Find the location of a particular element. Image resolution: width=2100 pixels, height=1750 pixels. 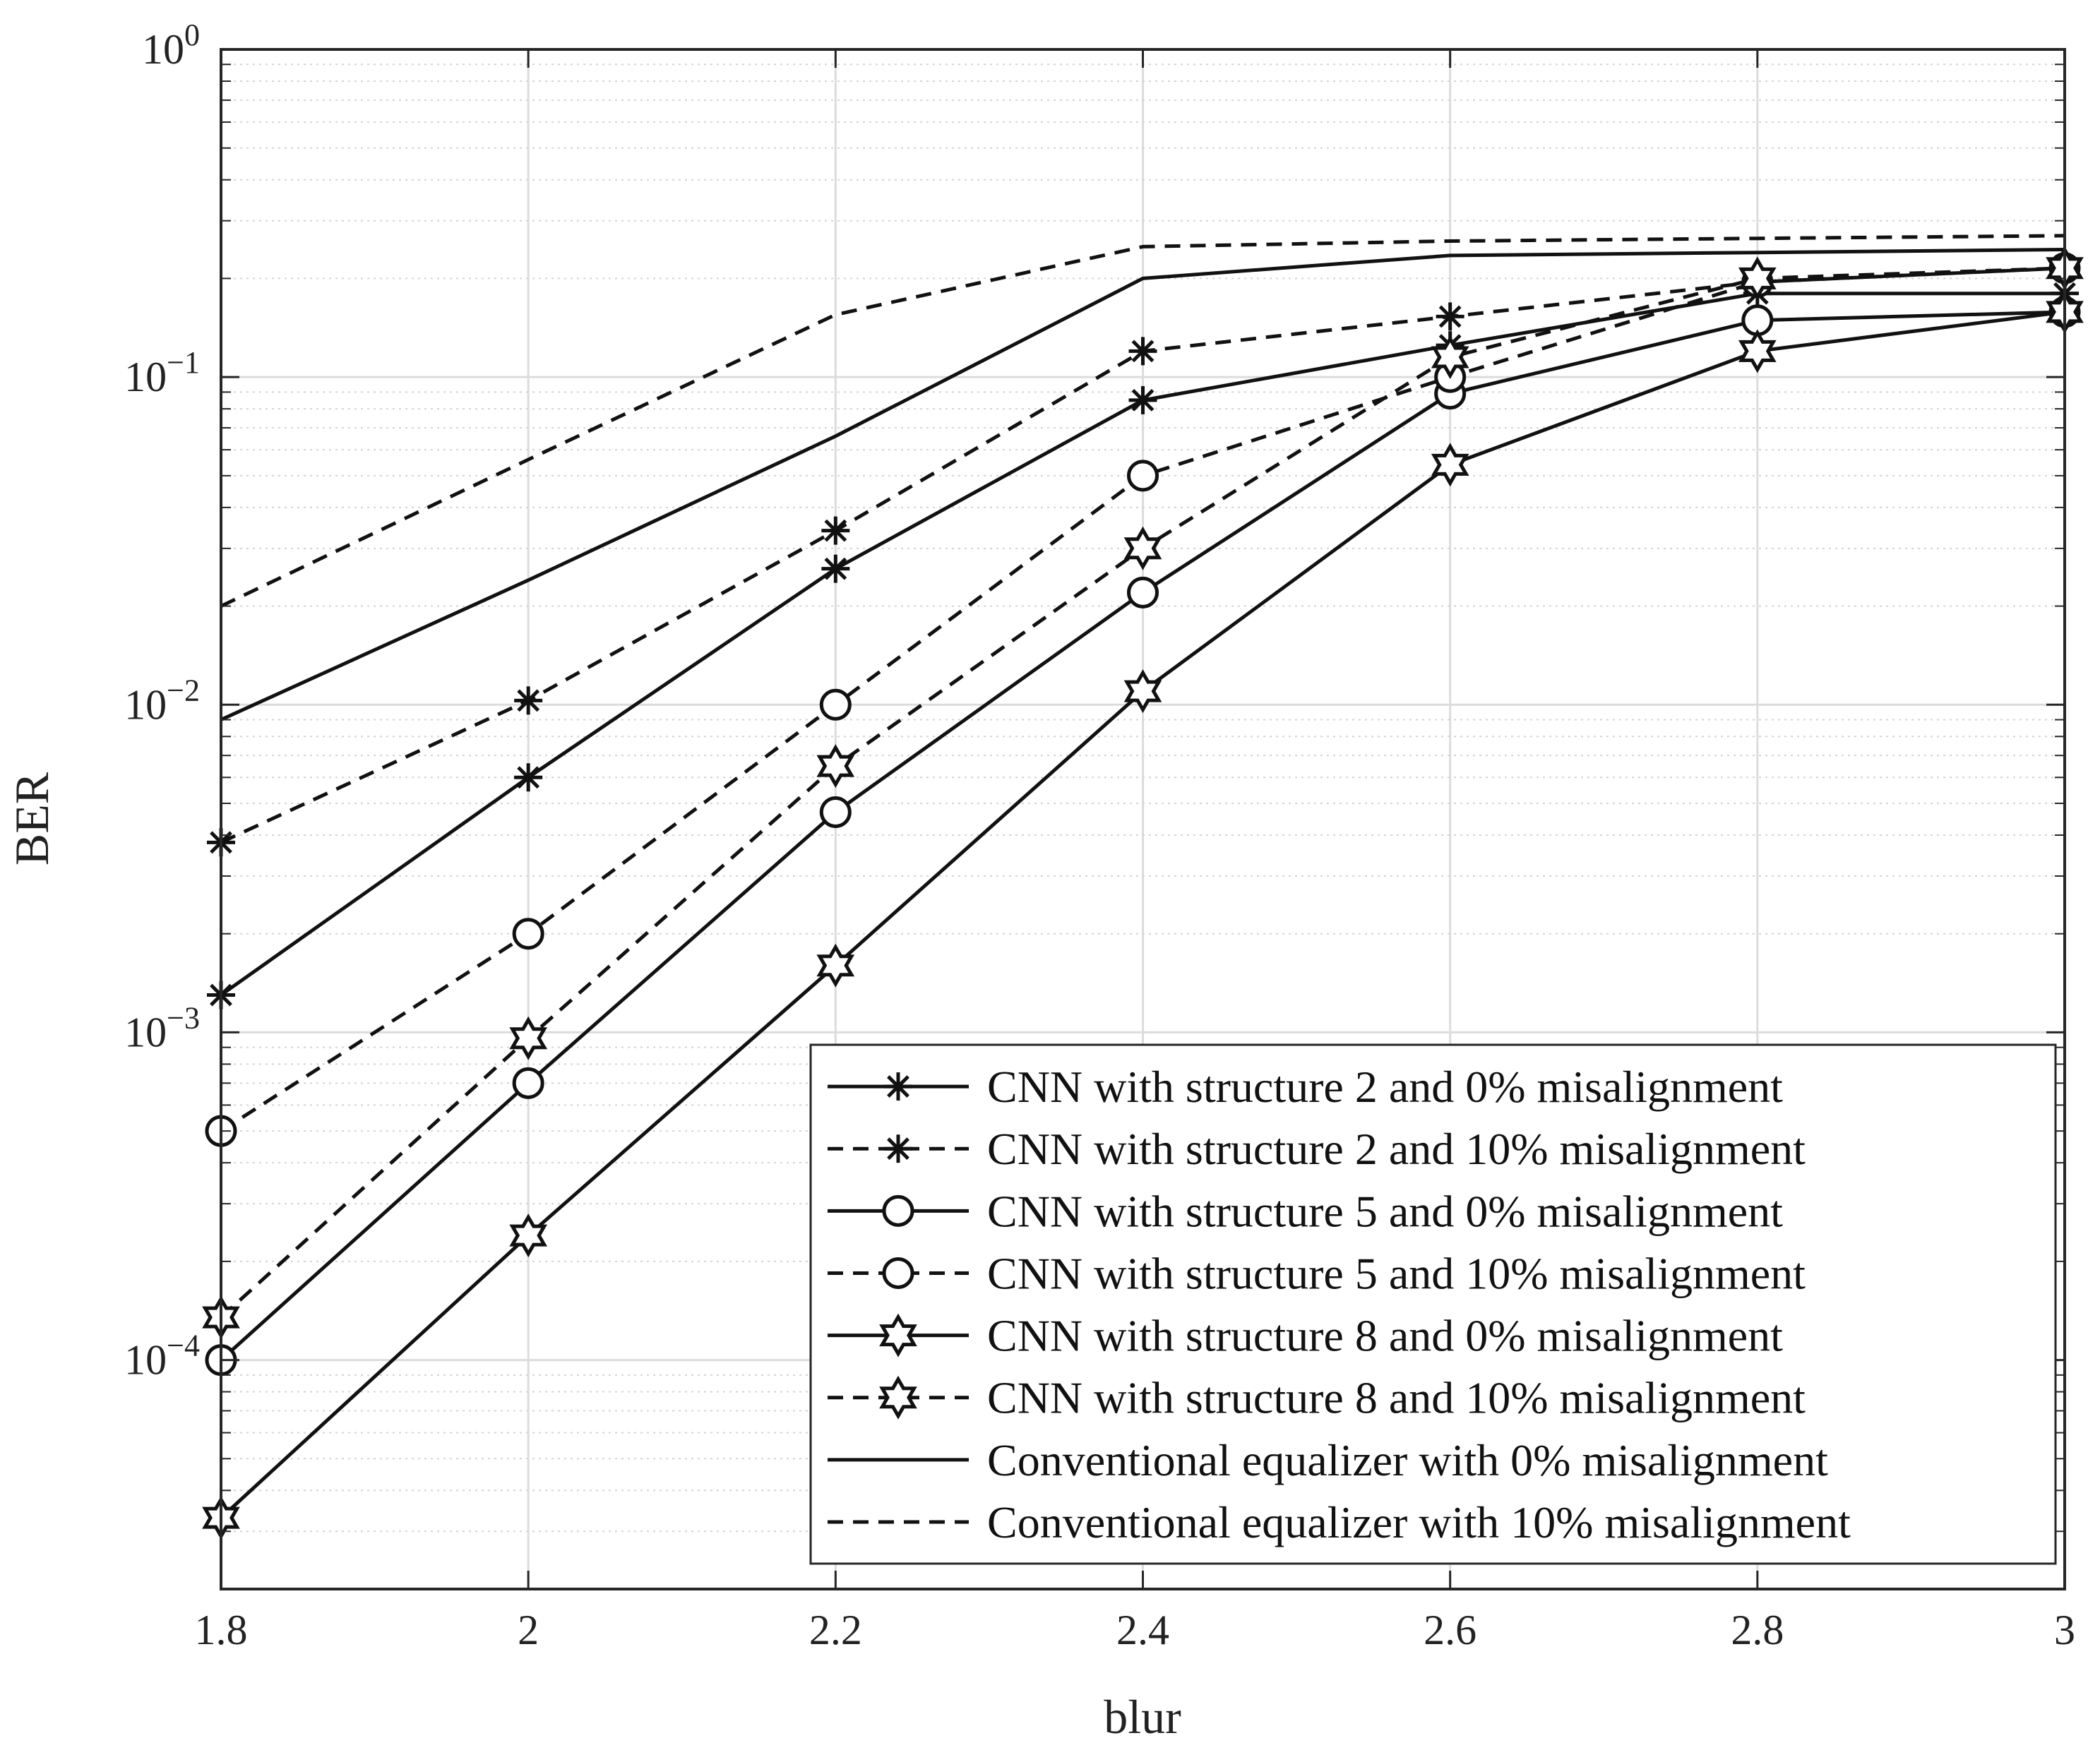

x-tick-label: 3 is located at coordinates (2064, 1630).